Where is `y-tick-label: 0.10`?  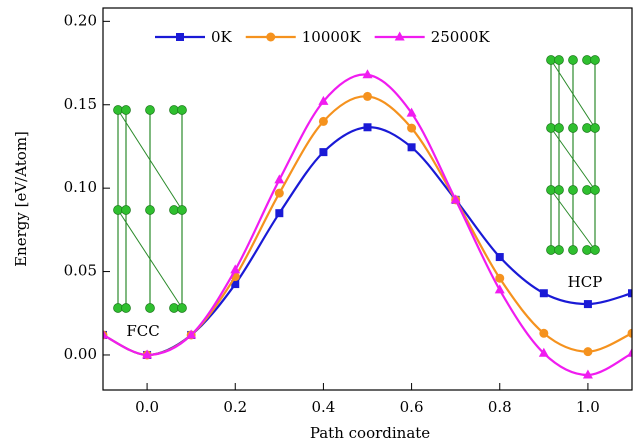
y-tick-label: 0.10 is located at coordinates (80, 187).